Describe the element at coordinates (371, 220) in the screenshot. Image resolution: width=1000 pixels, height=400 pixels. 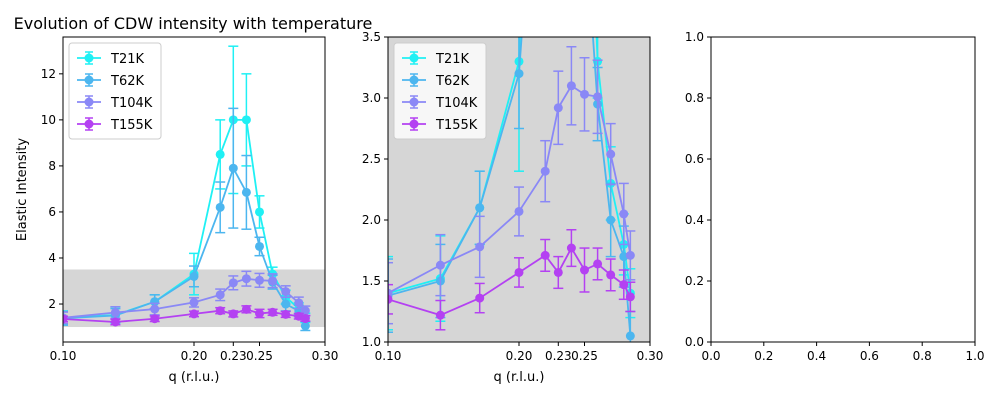
I see `y-tick-label: 2.0` at that location.